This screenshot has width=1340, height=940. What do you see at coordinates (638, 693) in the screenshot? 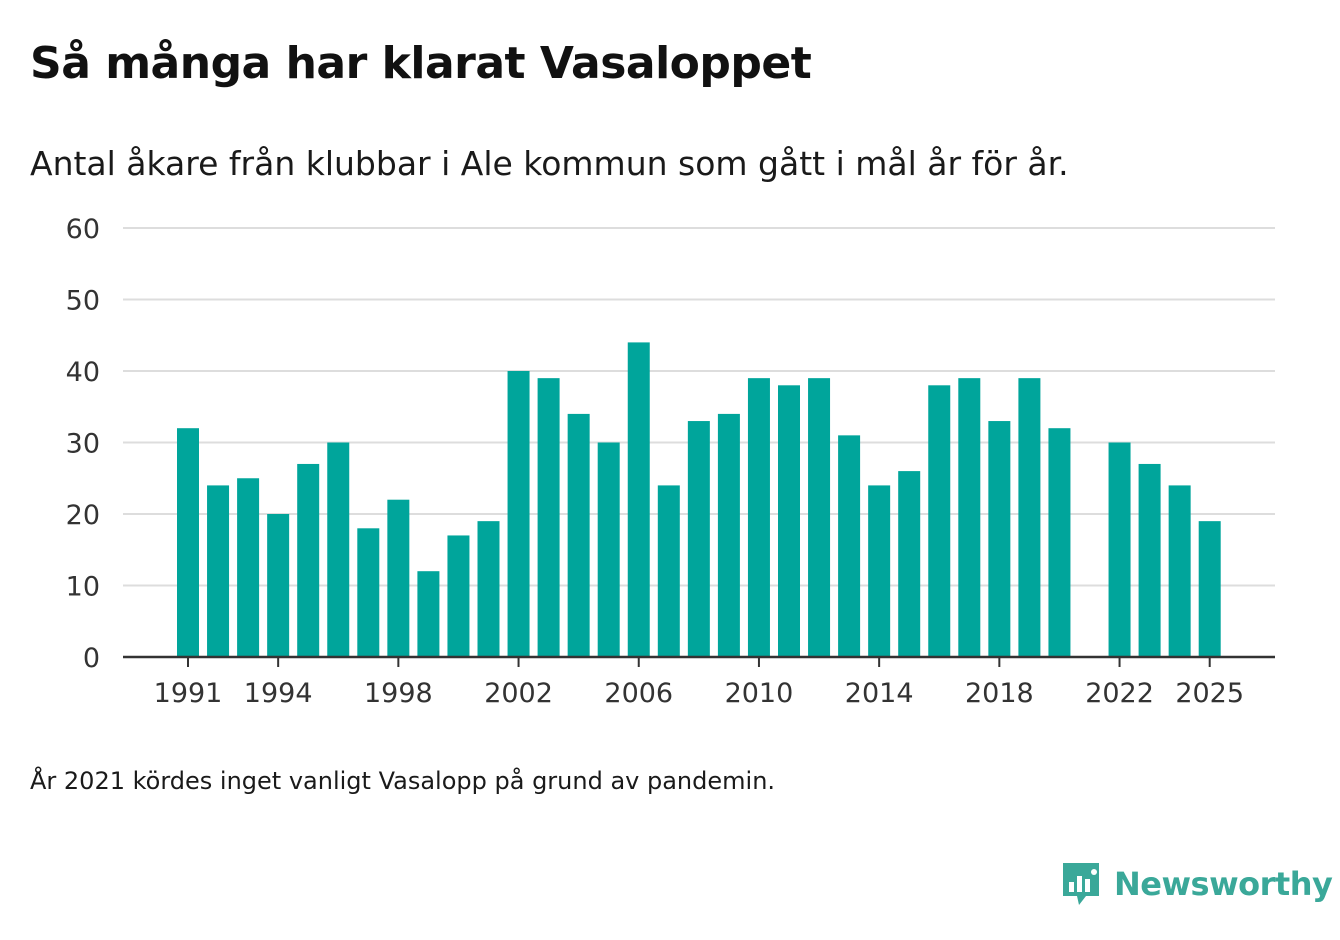
I see `x-tick-label: 2006` at bounding box center [638, 693].